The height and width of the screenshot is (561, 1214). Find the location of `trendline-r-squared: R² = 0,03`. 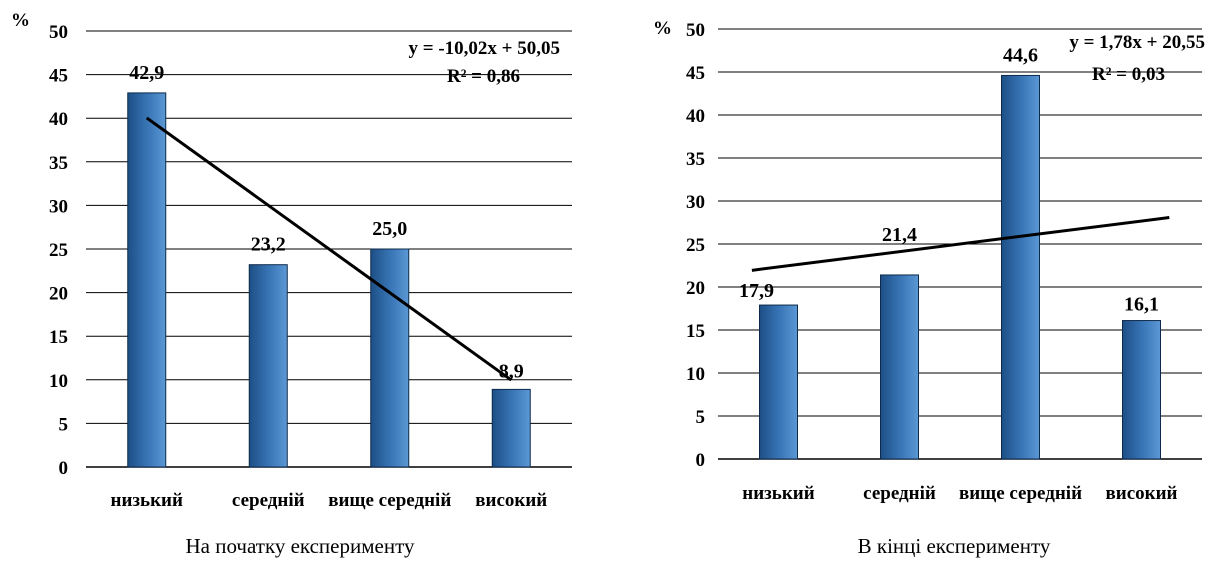

trendline-r-squared: R² = 0,03 is located at coordinates (1128, 74).